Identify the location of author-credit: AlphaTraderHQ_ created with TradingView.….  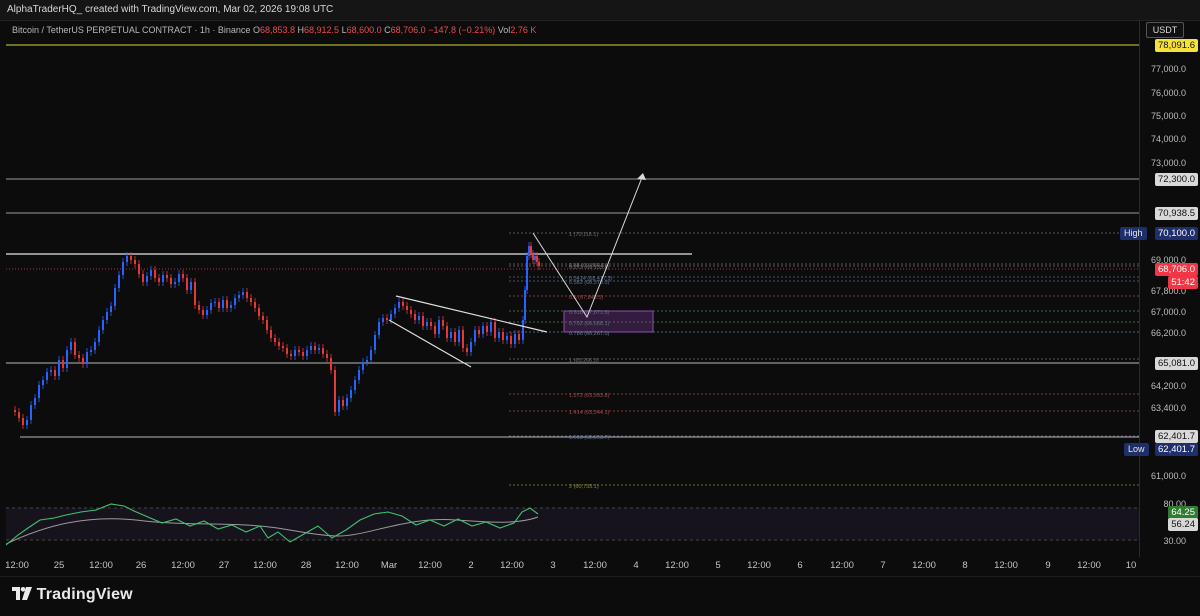
(170, 9).